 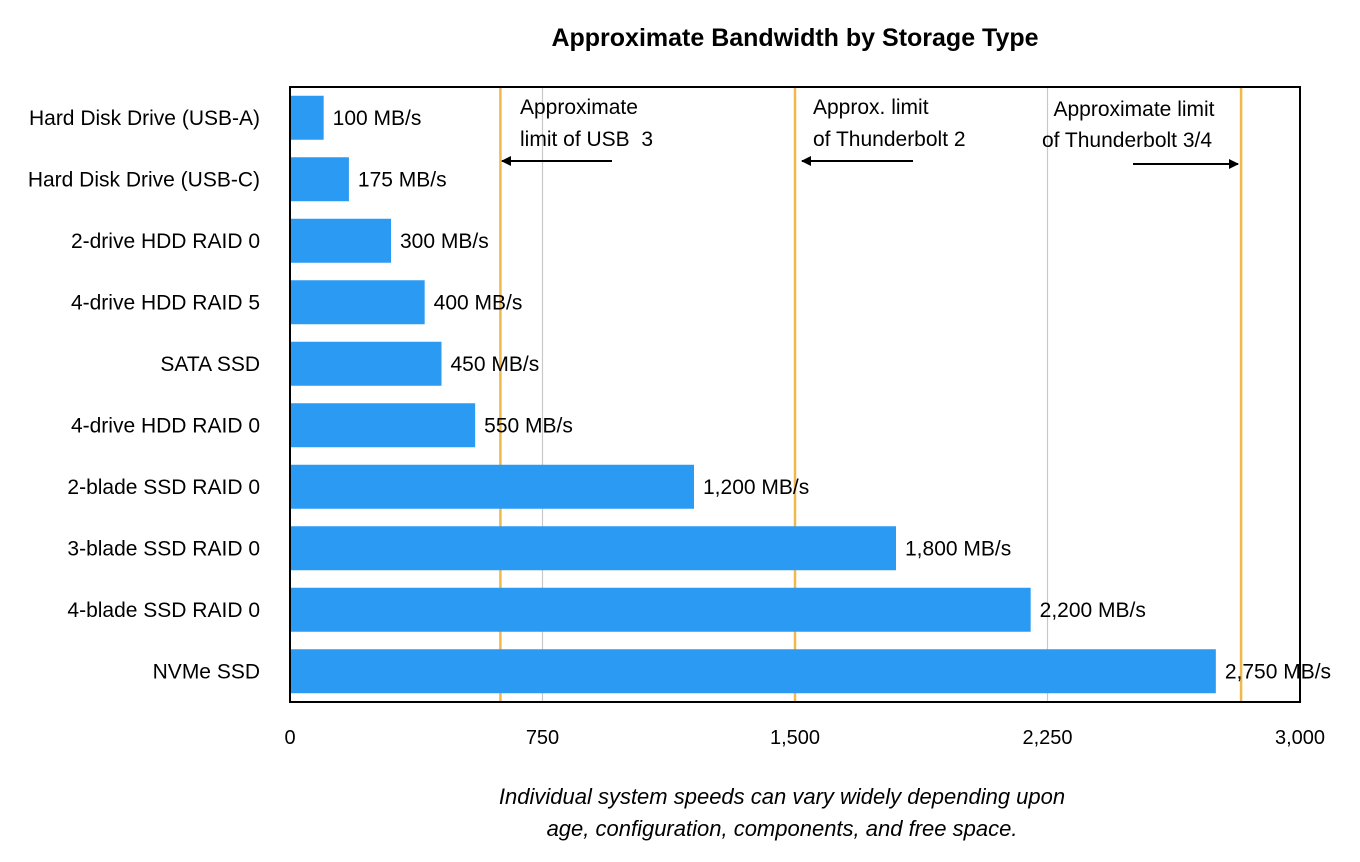 What do you see at coordinates (1127, 140) in the screenshot?
I see `reference-line-label: of Thunderbolt 3/4` at bounding box center [1127, 140].